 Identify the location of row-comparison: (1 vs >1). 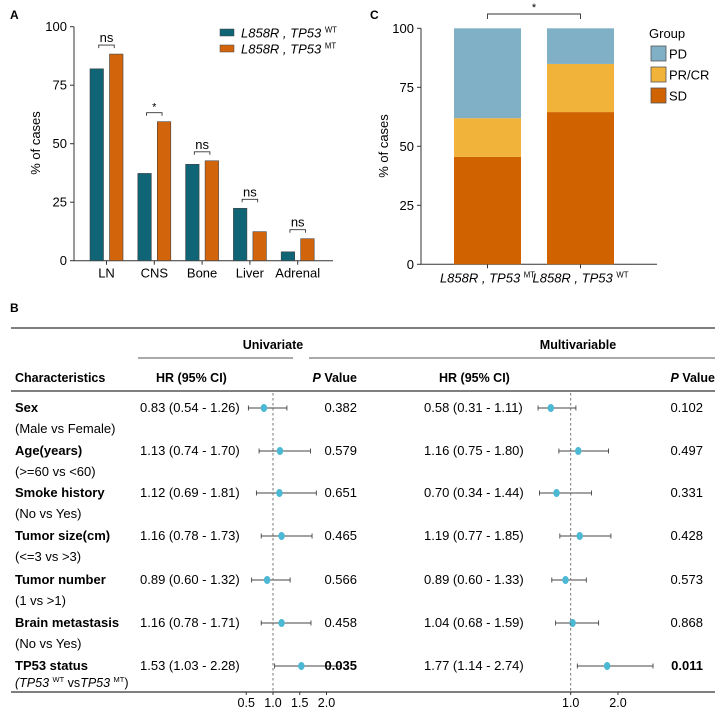
(40, 600).